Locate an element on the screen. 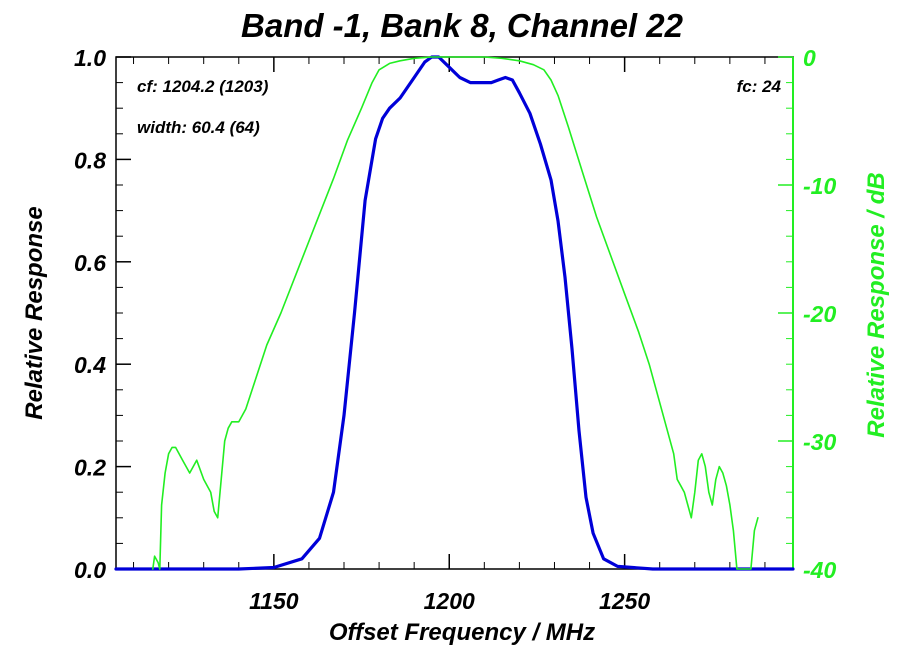 This screenshot has width=899, height=653. y2-tick-label: -30 is located at coordinates (819, 442).